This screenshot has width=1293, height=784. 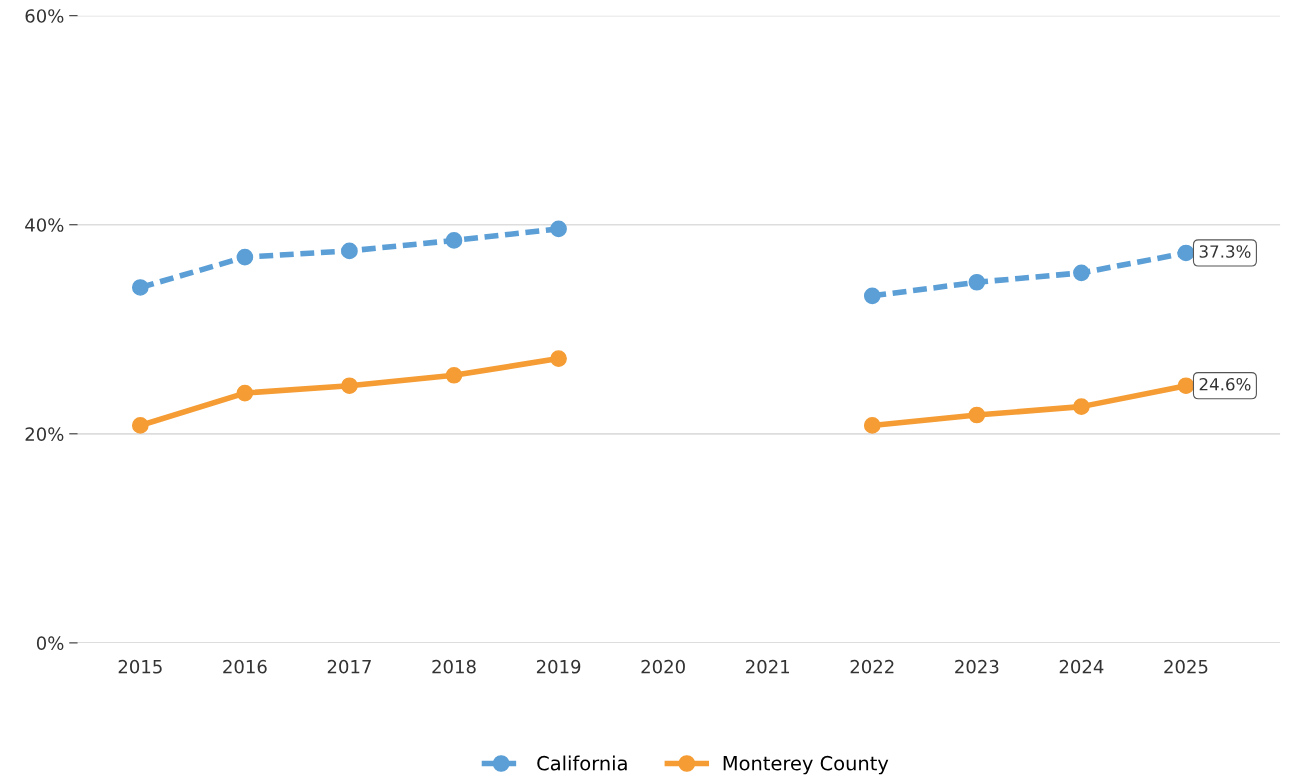 What do you see at coordinates (582, 763) in the screenshot?
I see `legend-label: California` at bounding box center [582, 763].